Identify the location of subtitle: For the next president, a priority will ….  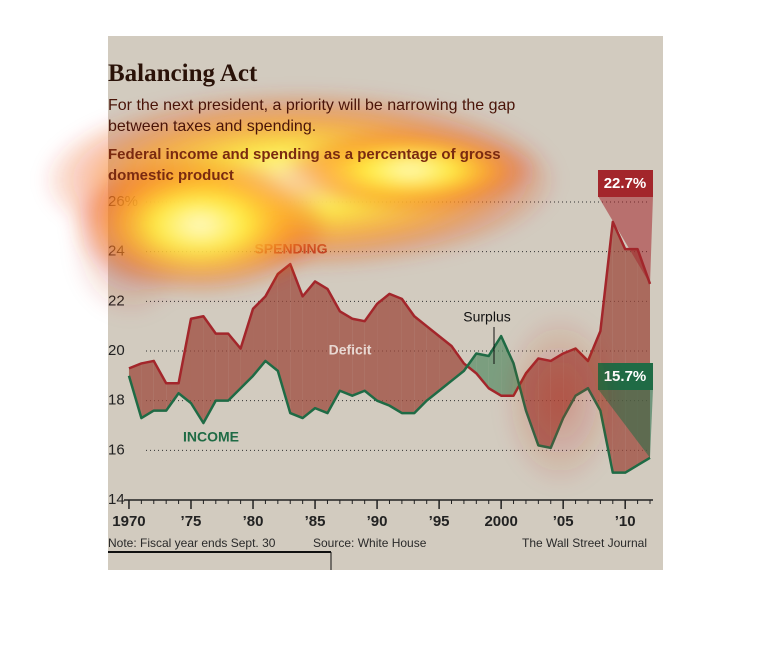
(312, 116).